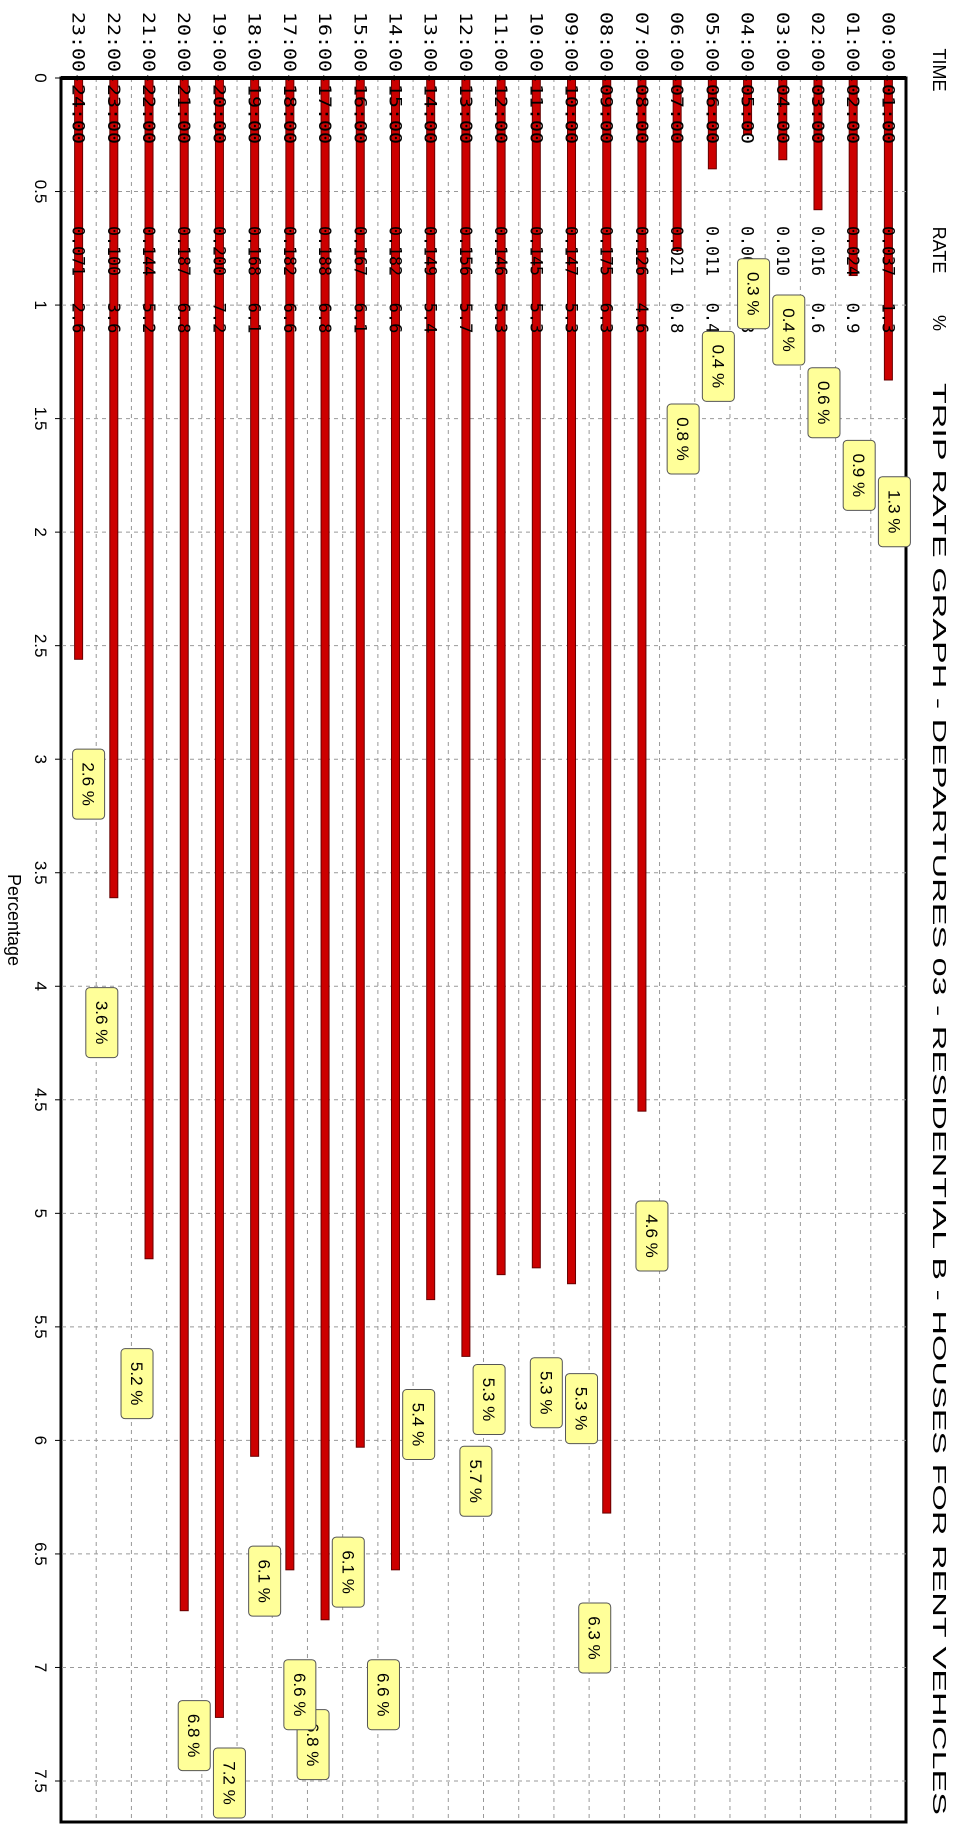 The width and height of the screenshot is (971, 1836). Describe the element at coordinates (939, 323) in the screenshot. I see `percent-column-header: %` at that location.